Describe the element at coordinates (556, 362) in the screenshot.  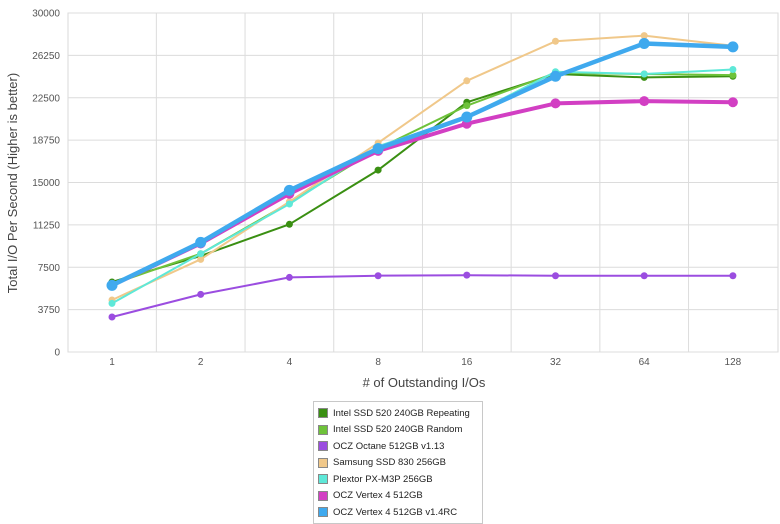
I see `x-tick-label: 32` at that location.